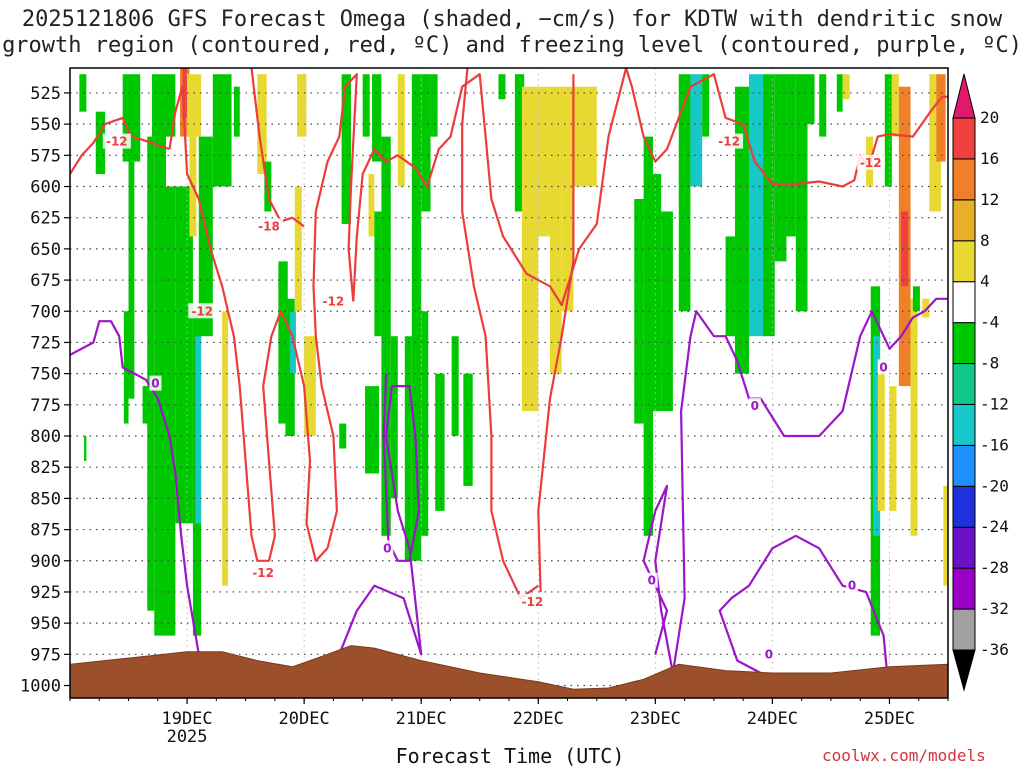 The image size is (1024, 768). I want to click on x-tick-label: 25DEC, so click(889, 719).